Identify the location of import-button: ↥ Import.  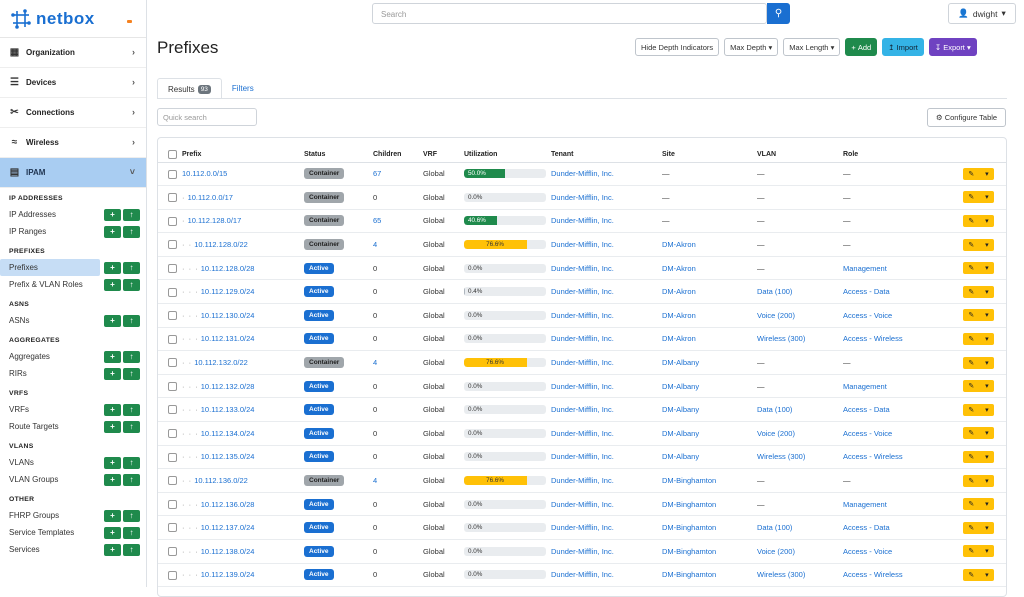
(903, 47).